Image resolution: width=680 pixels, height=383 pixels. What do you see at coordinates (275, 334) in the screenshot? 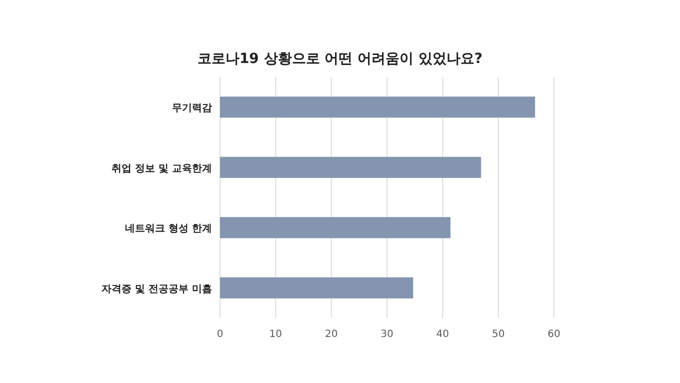
I see `x-tick-label: 10` at bounding box center [275, 334].